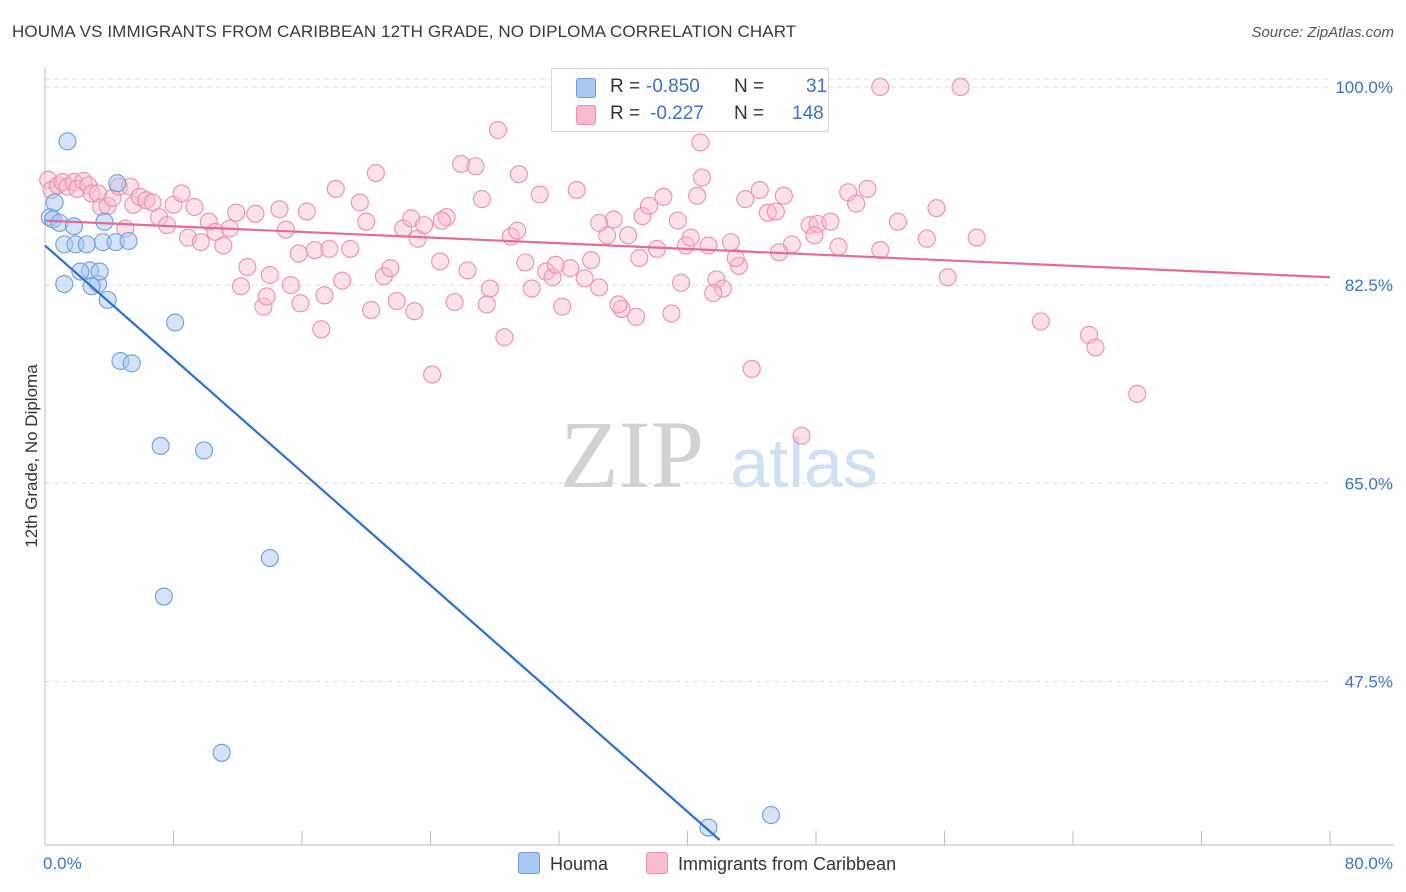 This screenshot has height=892, width=1406. Describe the element at coordinates (687, 249) in the screenshot. I see `caribbean-trend-line` at that location.